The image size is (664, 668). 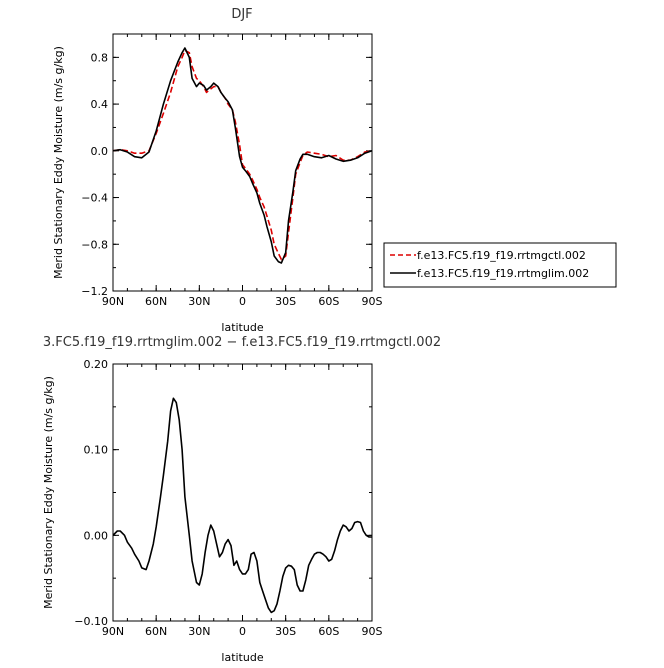 What do you see at coordinates (94, 198) in the screenshot?
I see `y-tick-label: −0.4` at bounding box center [94, 198].